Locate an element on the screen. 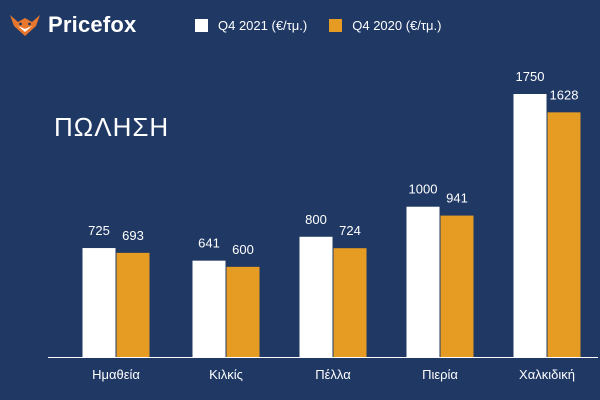 The height and width of the screenshot is (400, 600). data-label-2020-2: 724 is located at coordinates (350, 230).